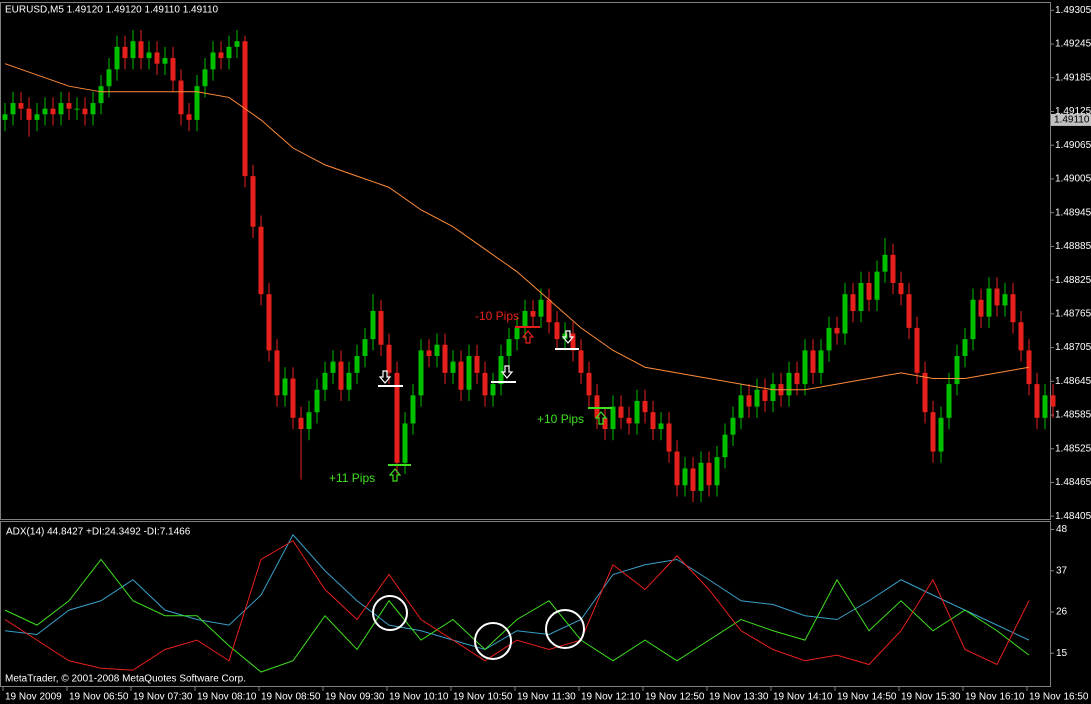 This screenshot has height=704, width=1091. I want to click on x-tick-label: 19 Nov 10:10, so click(419, 697).